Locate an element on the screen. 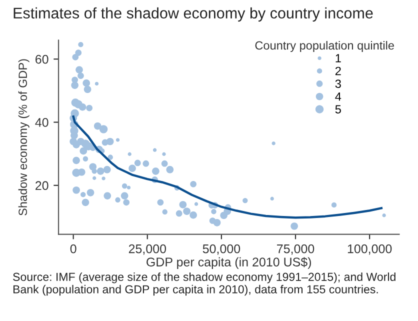 The width and height of the screenshot is (418, 321). source-note: Source: IMF (average size of the shadow economy 1991–2015); and World Bank (population and GDP per capita in 2010), data from 155 countries. is located at coordinates (204, 284).